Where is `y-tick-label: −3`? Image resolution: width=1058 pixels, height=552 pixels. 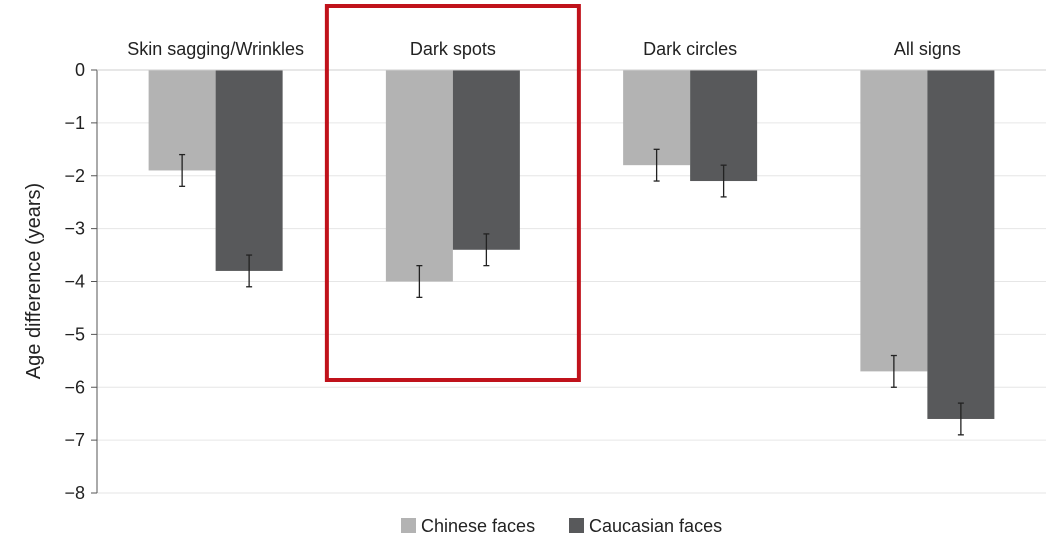 y-tick-label: −3 is located at coordinates (74, 229).